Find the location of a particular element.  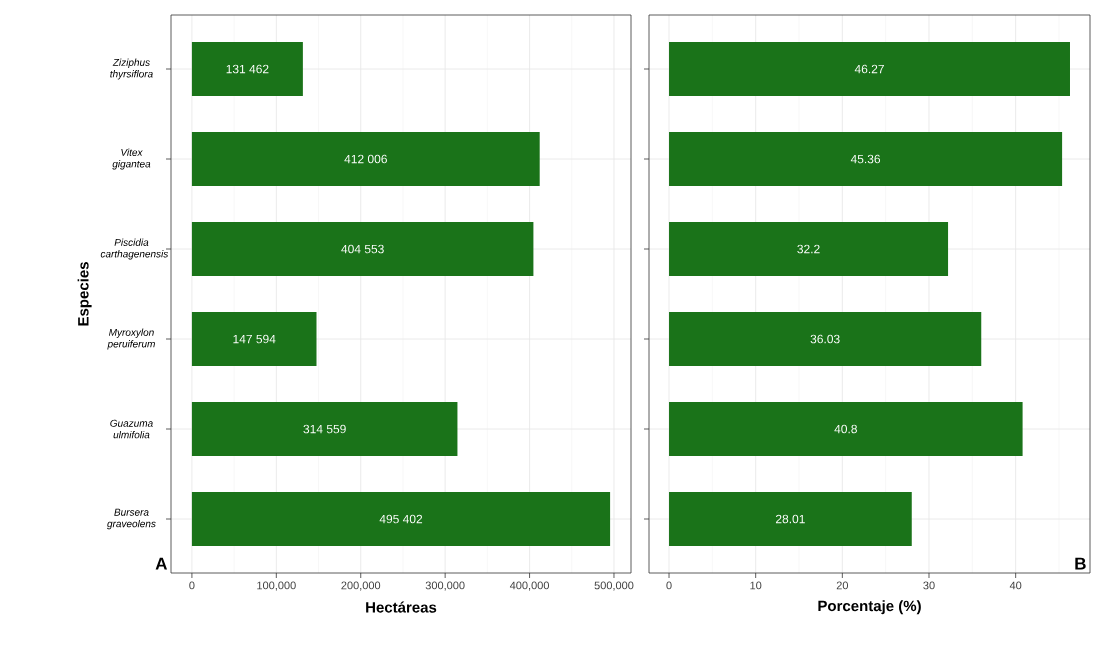

annotation: B is located at coordinates (1080, 563).